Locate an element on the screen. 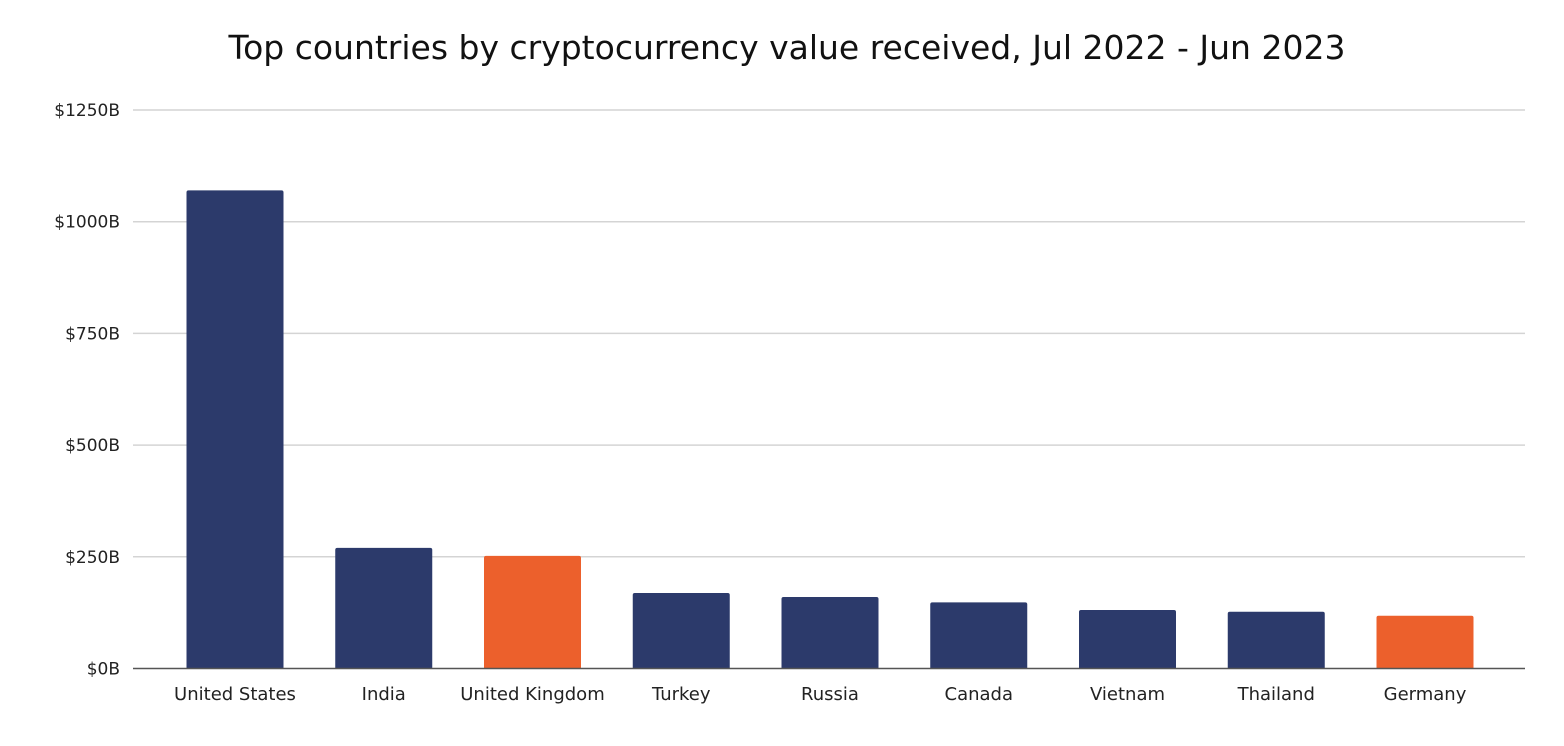 This screenshot has width=1564, height=746. x-tick-label: Canada is located at coordinates (979, 694).